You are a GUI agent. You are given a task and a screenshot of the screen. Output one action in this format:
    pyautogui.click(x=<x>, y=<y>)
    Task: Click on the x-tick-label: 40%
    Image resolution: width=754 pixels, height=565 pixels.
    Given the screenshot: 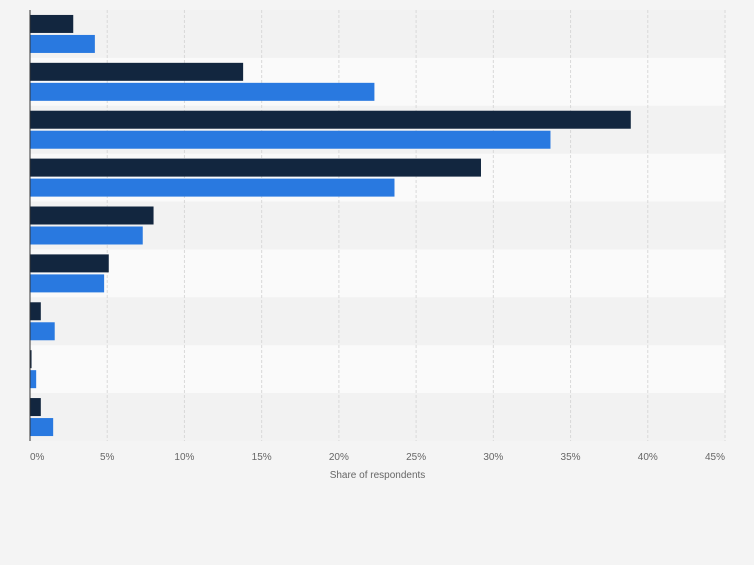 What is the action you would take?
    pyautogui.click(x=648, y=457)
    